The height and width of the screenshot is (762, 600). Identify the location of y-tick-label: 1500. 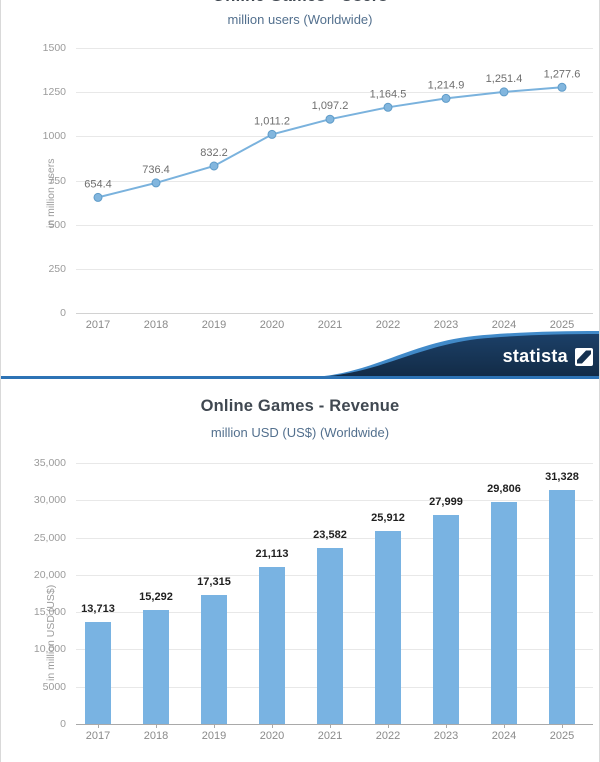
(54, 48).